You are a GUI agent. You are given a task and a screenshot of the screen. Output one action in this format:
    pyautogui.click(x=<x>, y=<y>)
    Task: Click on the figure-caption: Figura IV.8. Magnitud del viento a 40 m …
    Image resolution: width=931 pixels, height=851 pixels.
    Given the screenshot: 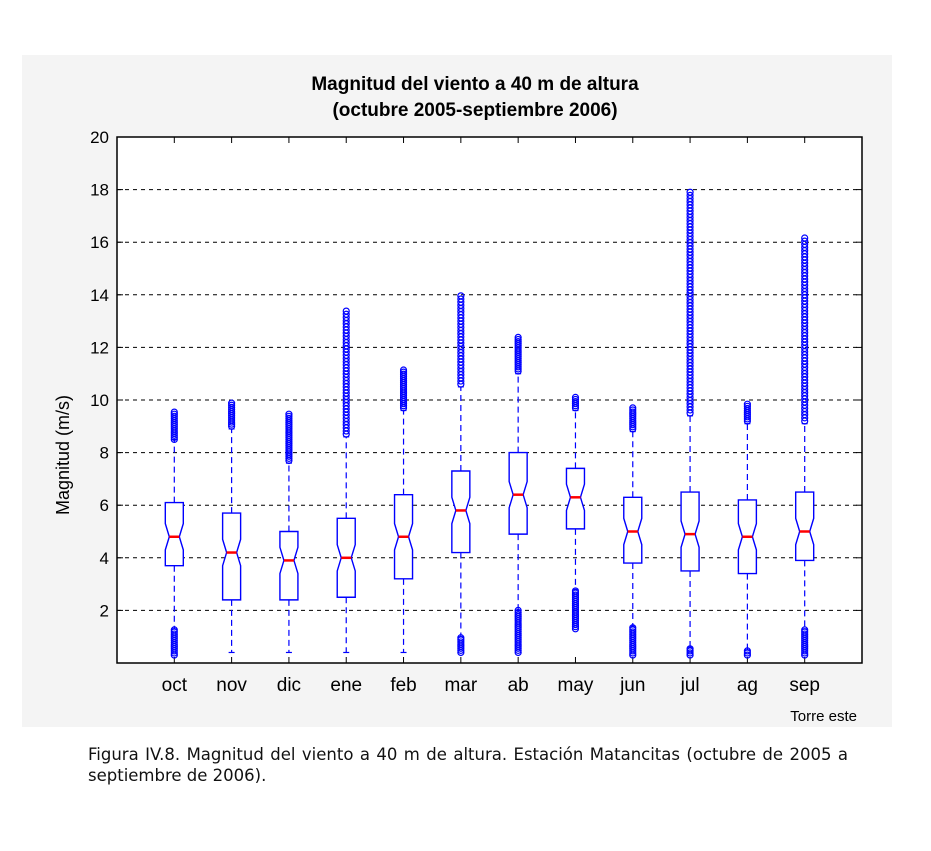 What is the action you would take?
    pyautogui.click(x=468, y=765)
    